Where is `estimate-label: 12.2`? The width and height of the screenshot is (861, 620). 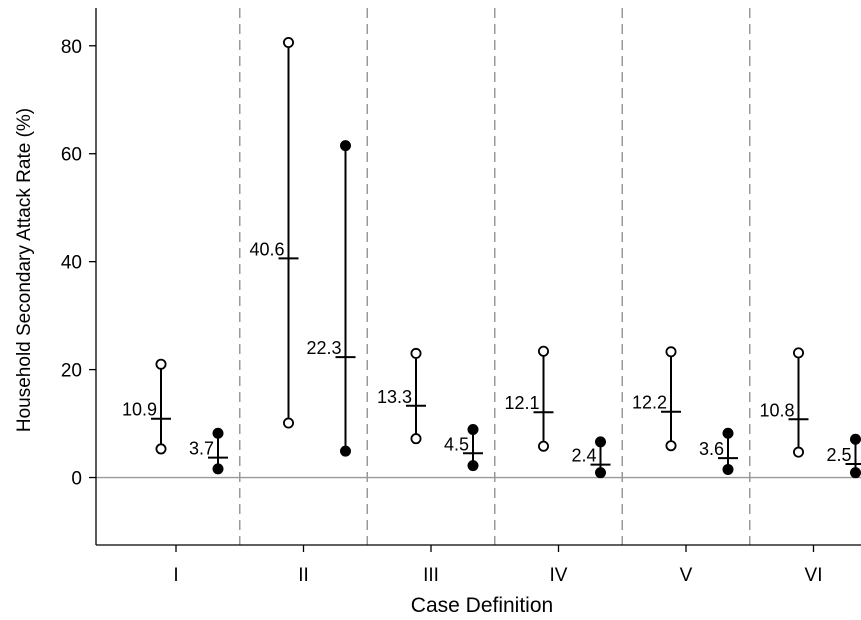
estimate-label: 12.2 is located at coordinates (649, 403).